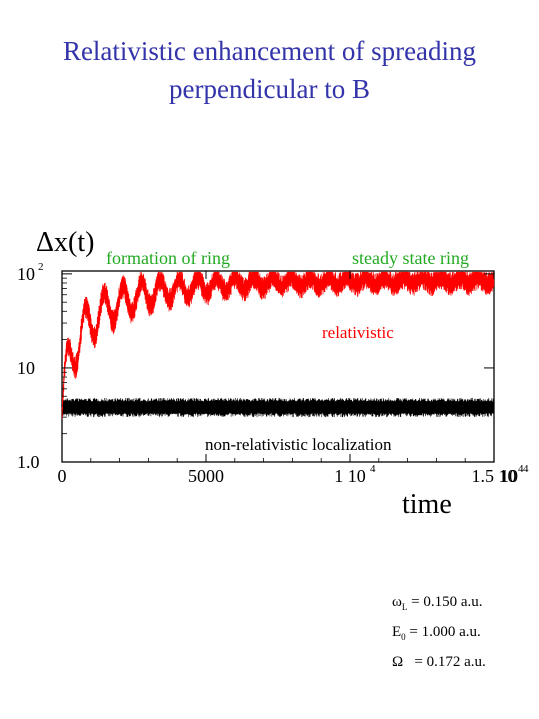 The image size is (539, 719). Describe the element at coordinates (358, 332) in the screenshot. I see `series-label-relativistic: relativistic` at that location.